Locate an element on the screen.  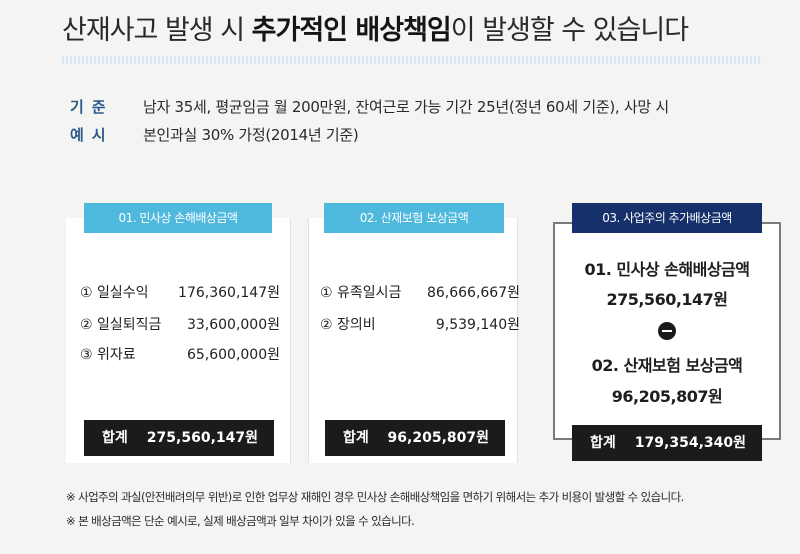
panel-additional-liability-tab: 03. 사업주의 추가배상금액 is located at coordinates (667, 218).